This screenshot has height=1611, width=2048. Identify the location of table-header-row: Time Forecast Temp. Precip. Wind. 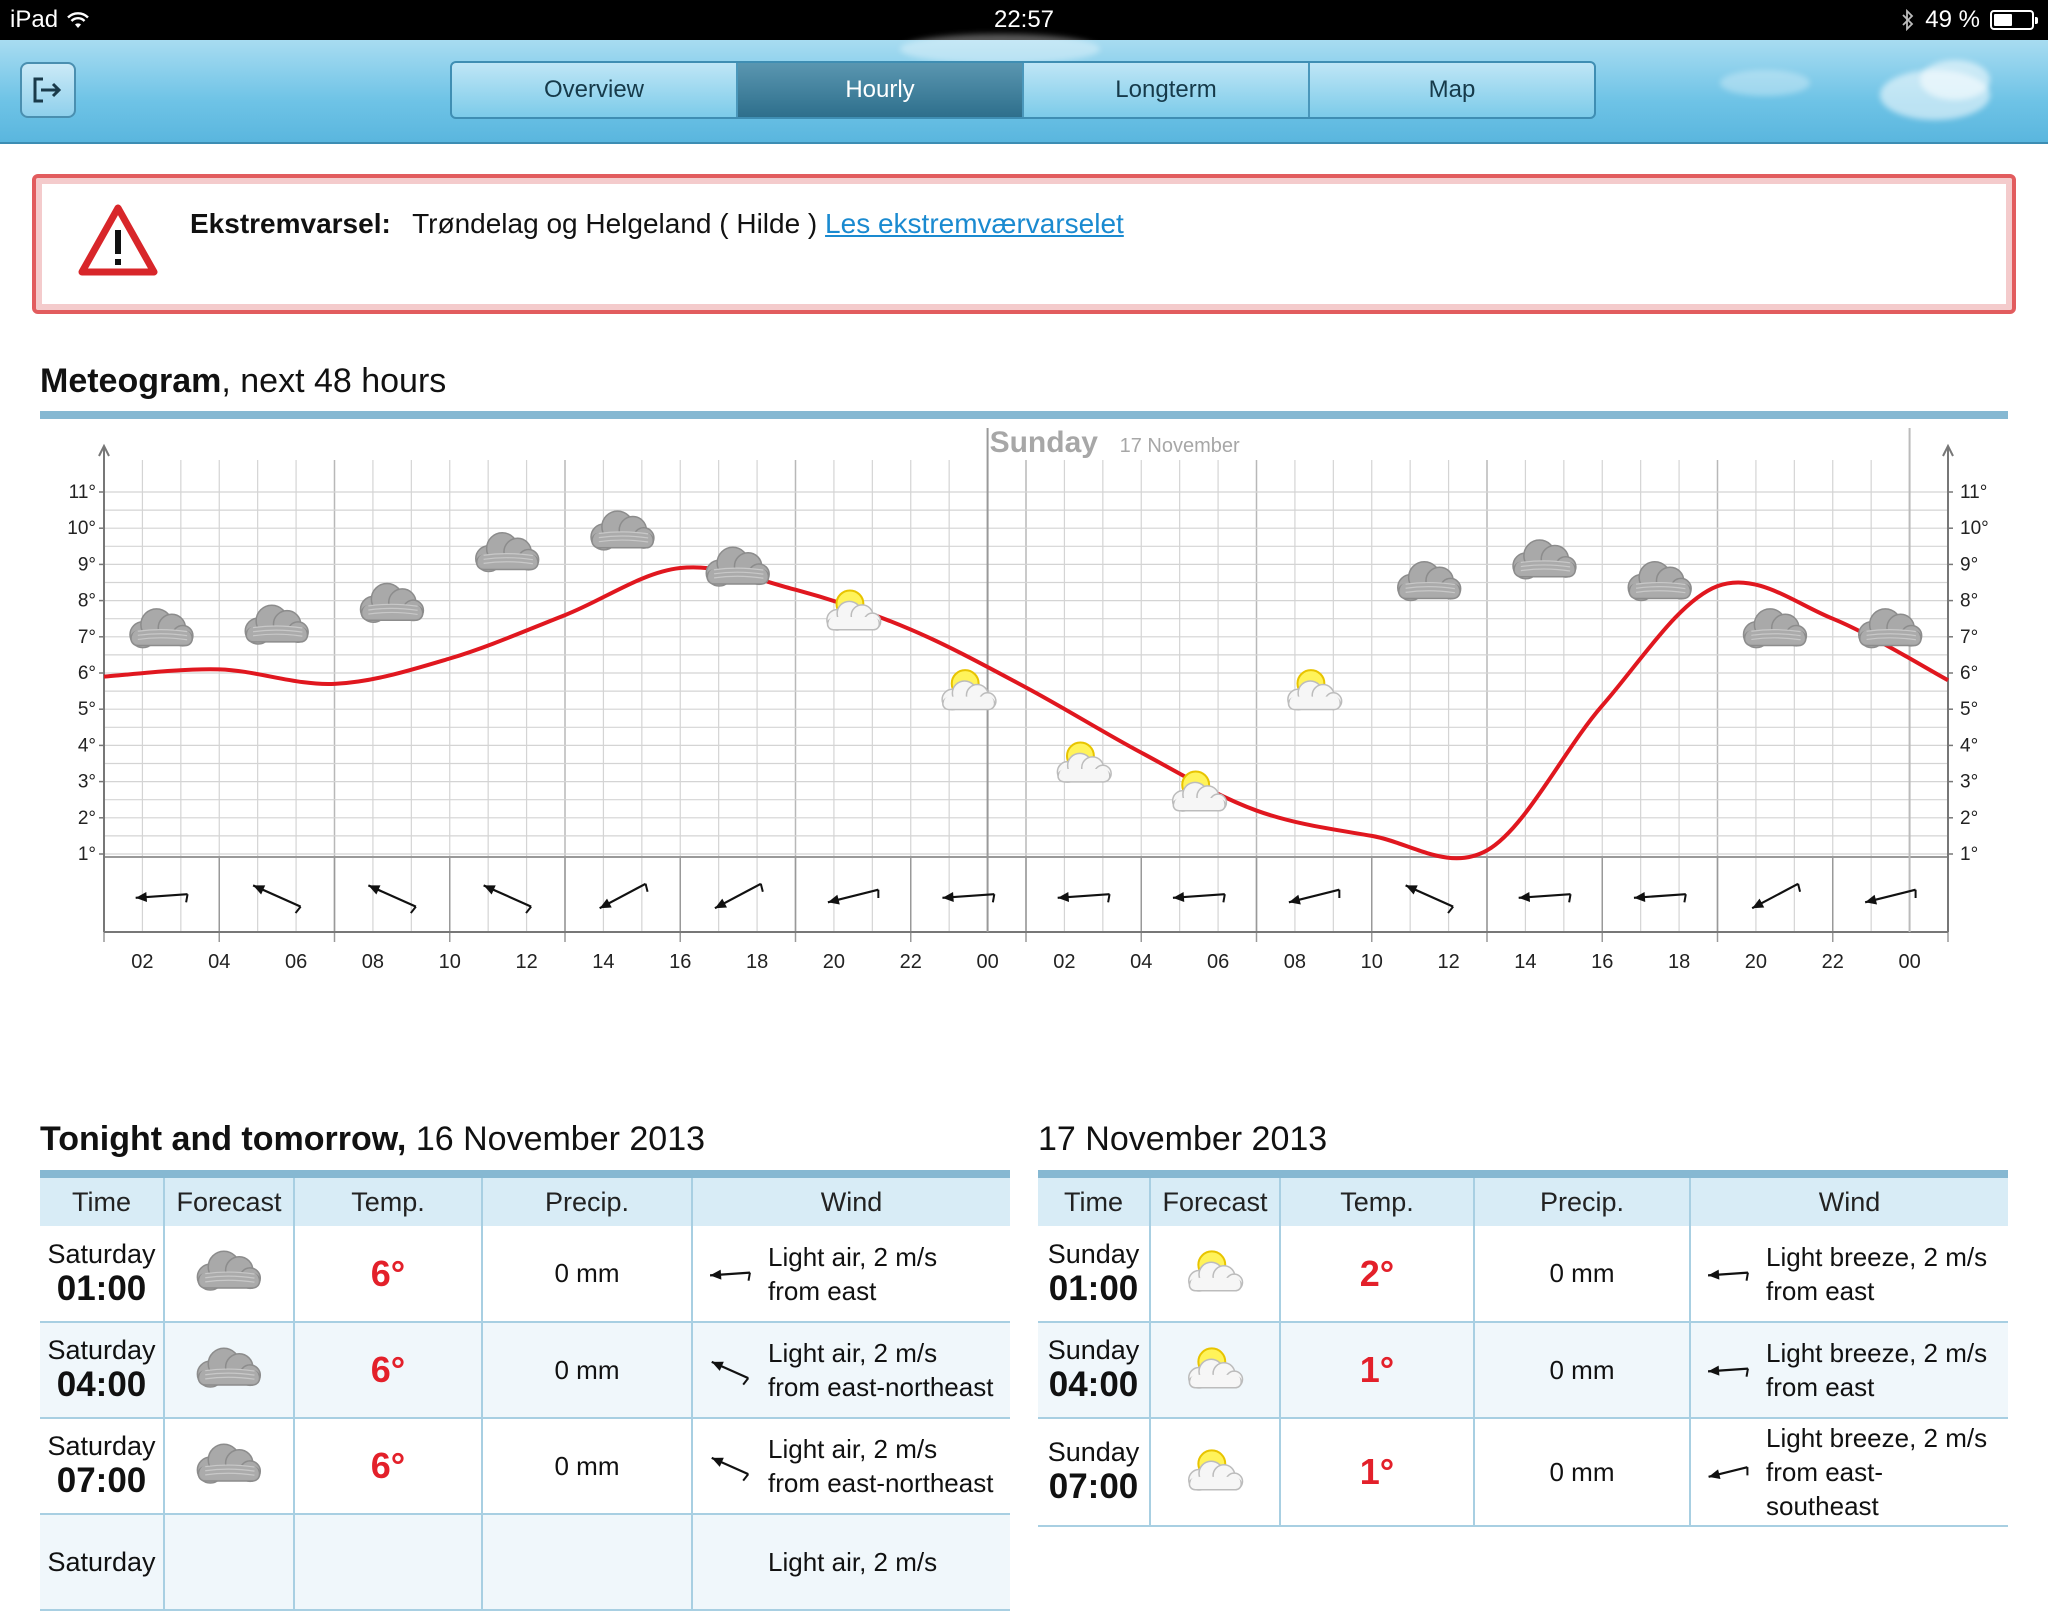
(525, 1202).